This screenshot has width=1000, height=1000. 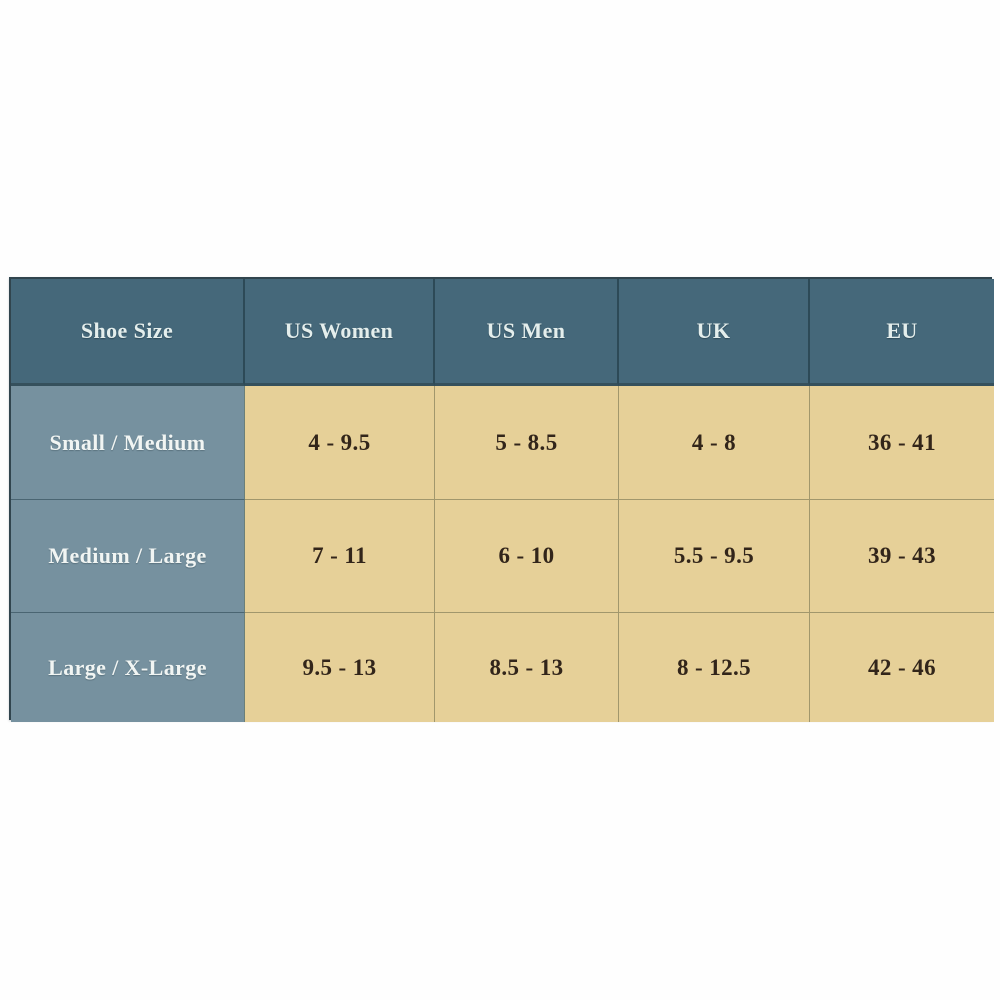 What do you see at coordinates (902, 556) in the screenshot?
I see `cell-medium-large-eu: 39 - 43` at bounding box center [902, 556].